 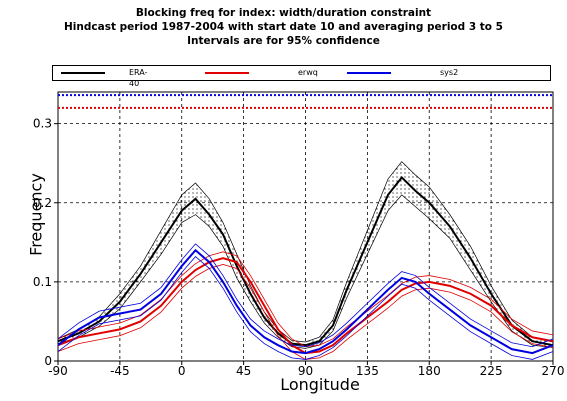 I want to click on x-tick-label: 45, so click(x=243, y=371).